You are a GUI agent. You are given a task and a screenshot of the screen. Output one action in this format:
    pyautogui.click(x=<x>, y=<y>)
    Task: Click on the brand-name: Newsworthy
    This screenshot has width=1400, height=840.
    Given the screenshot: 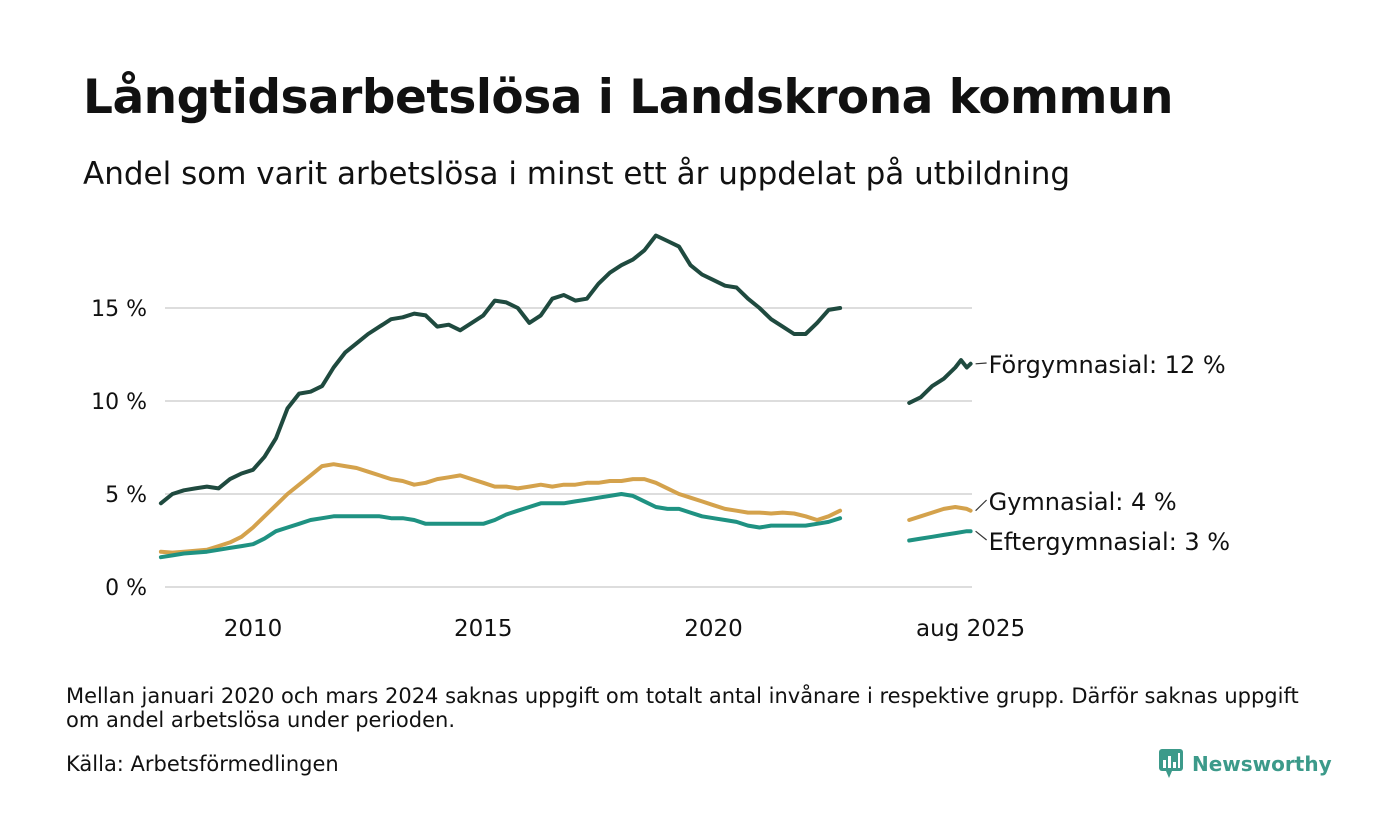 What is the action you would take?
    pyautogui.click(x=1262, y=764)
    